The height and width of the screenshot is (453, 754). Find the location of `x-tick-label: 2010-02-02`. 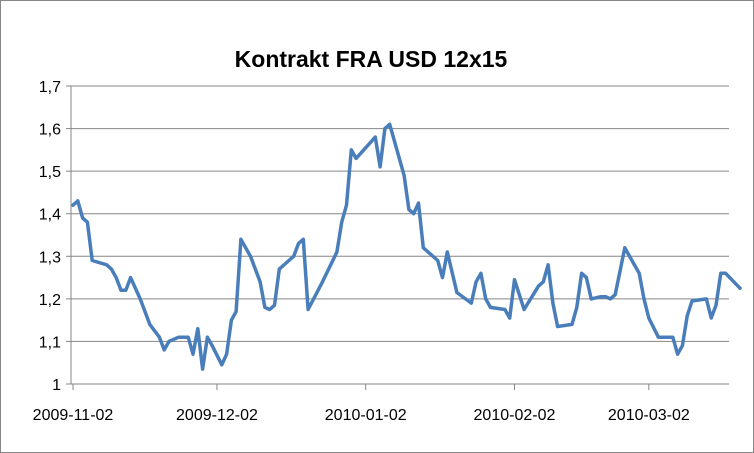

x-tick-label: 2010-02-02 is located at coordinates (515, 415).